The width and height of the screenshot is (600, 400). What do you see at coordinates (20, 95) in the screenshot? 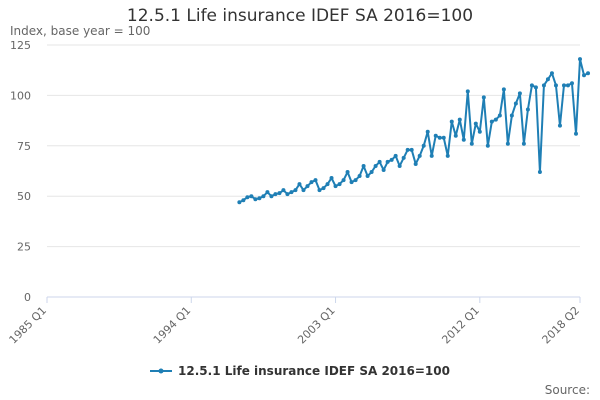
I see `y-tick-label: 100` at bounding box center [20, 95].